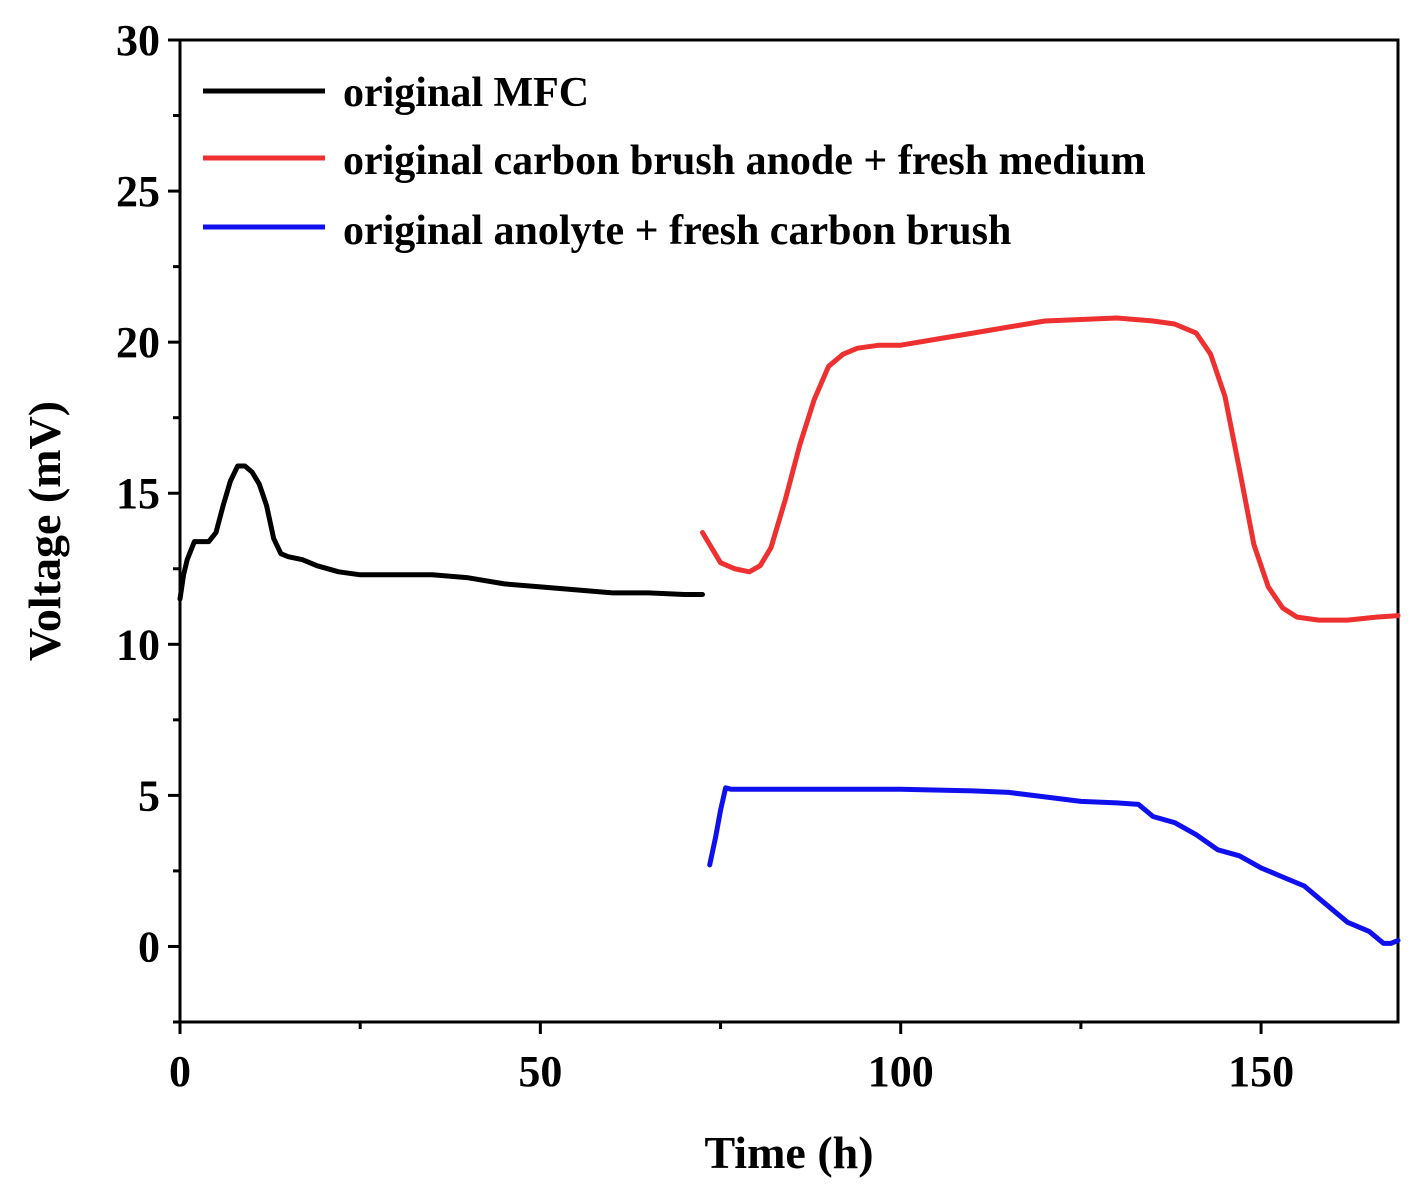 The width and height of the screenshot is (1428, 1198). I want to click on series-line-original-mfc, so click(441, 532).